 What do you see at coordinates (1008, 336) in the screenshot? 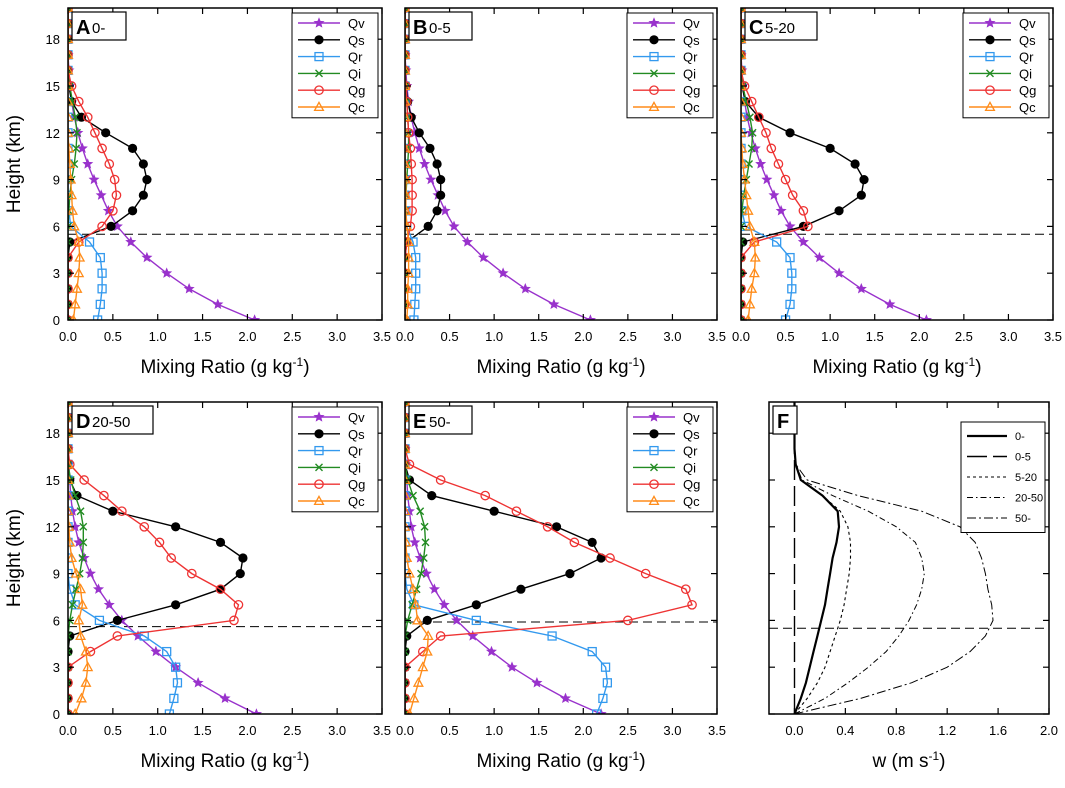
I see `x-tick-label: 3.0` at bounding box center [1008, 336].